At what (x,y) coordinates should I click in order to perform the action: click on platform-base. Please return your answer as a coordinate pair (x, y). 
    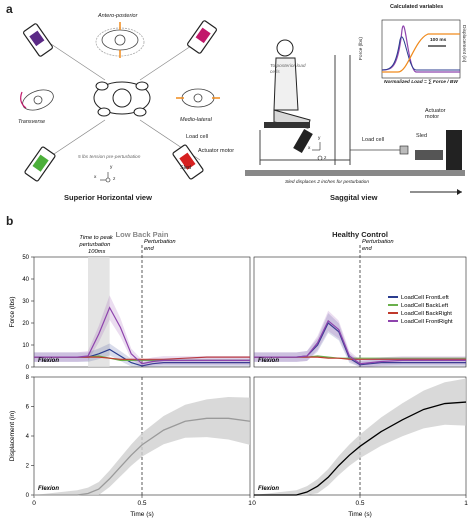
    Looking at the image, I should click on (355, 173).